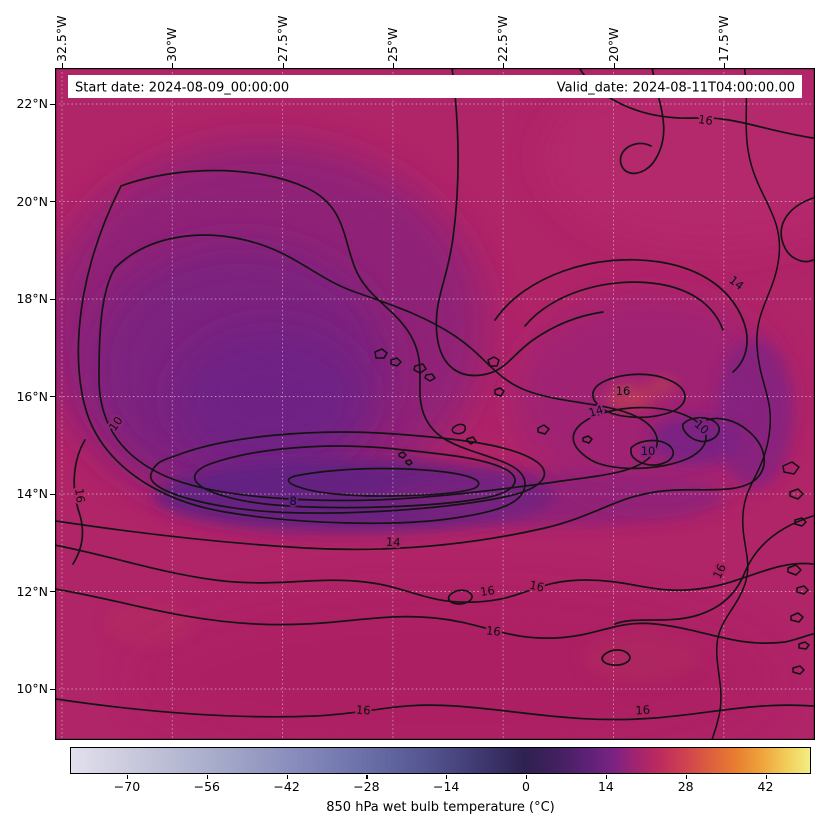 This screenshot has height=837, width=837. What do you see at coordinates (723, 38) in the screenshot?
I see `x-tick-label: 17.5°W` at bounding box center [723, 38].